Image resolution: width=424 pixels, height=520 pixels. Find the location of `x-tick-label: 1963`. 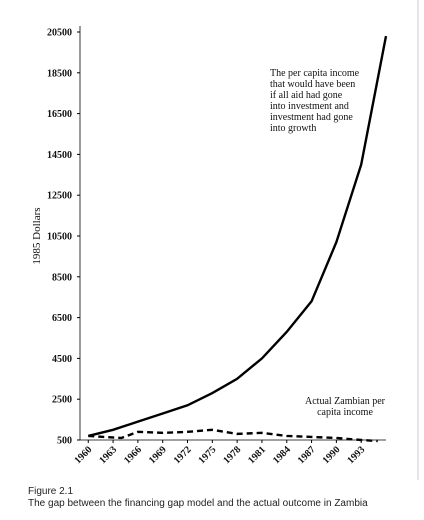

x-tick-label: 1963 is located at coordinates (108, 455).